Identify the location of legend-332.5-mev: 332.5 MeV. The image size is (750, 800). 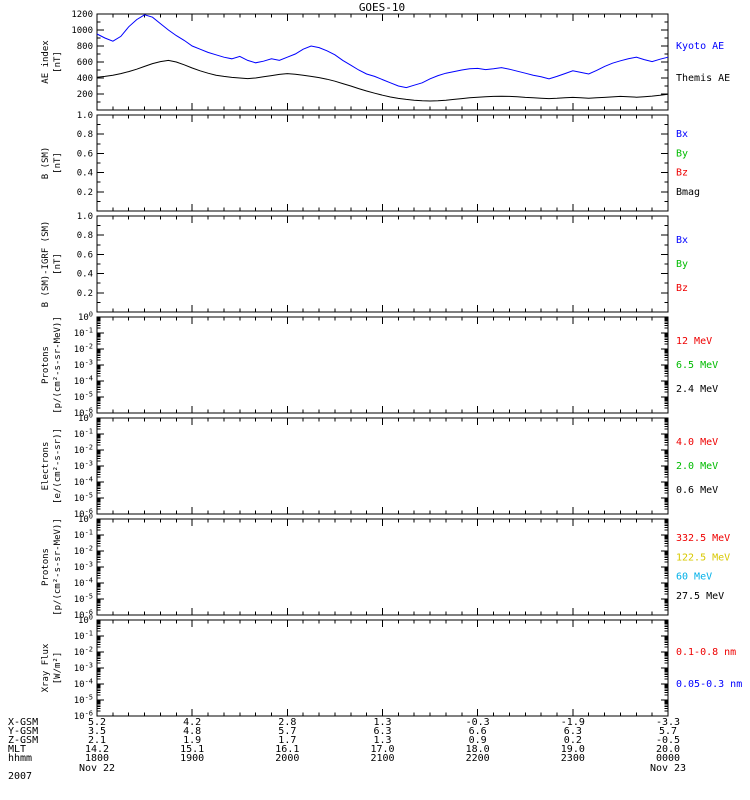
(703, 538).